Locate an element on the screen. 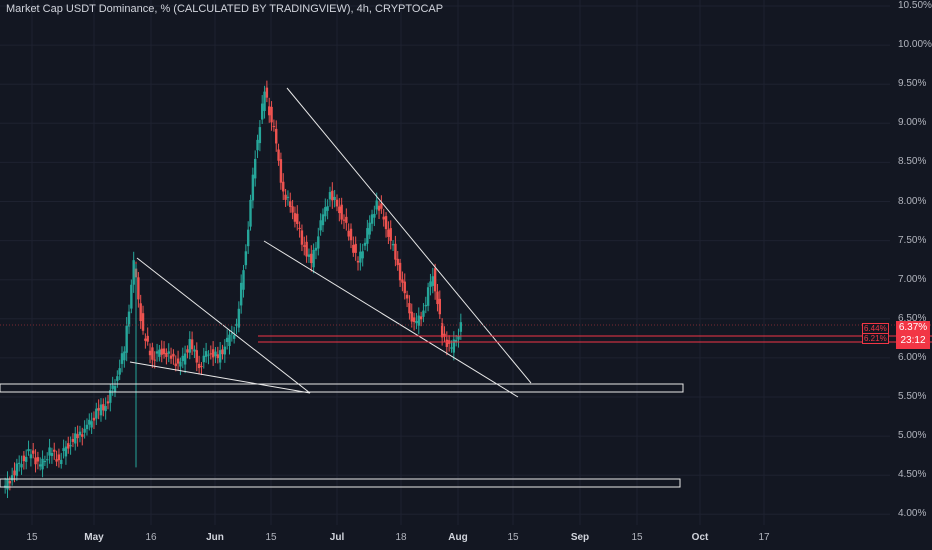  price-tick-label: 10.50% is located at coordinates (915, 5).